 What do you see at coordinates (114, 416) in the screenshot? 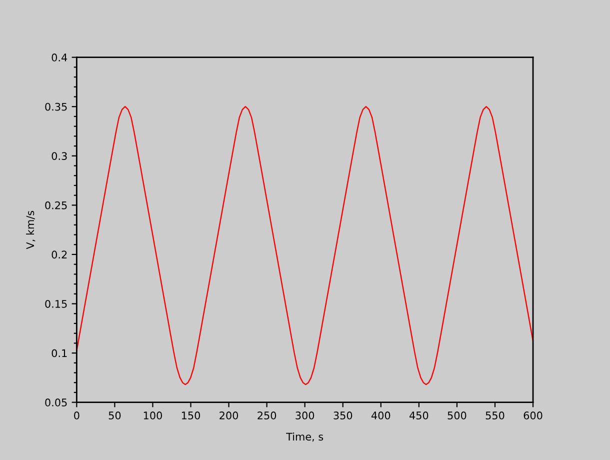
I see `x-tick-label: 50` at bounding box center [114, 416].